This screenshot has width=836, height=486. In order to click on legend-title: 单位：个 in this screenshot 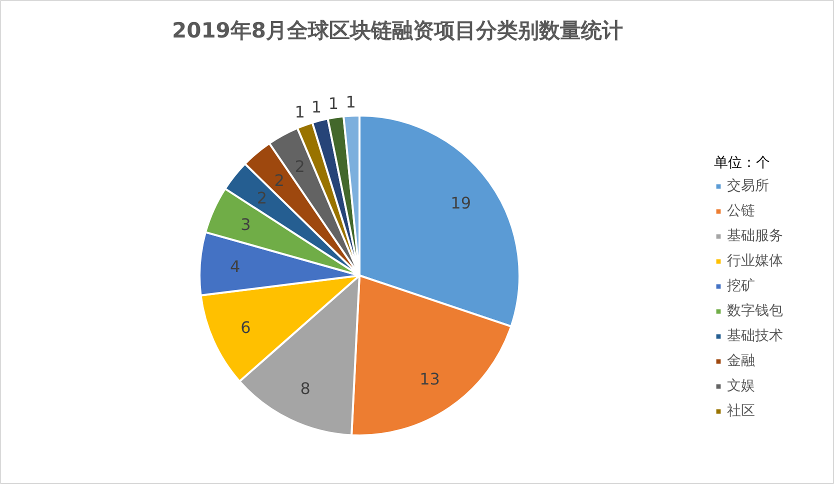, I will do `click(742, 163)`.